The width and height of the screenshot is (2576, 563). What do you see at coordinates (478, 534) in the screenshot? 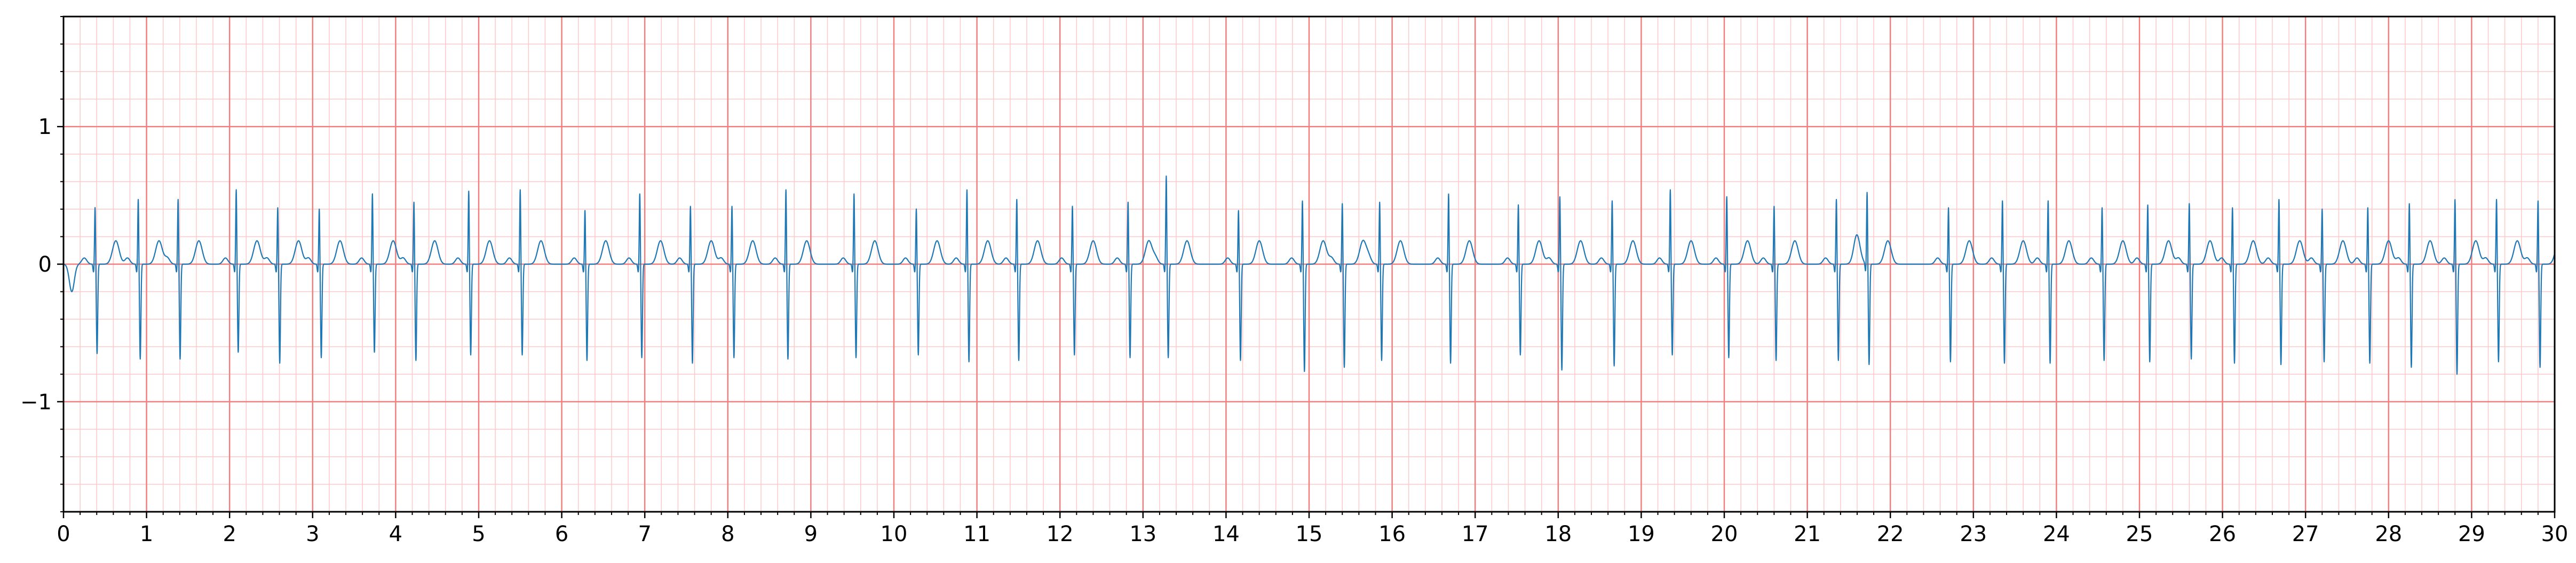
I see `x-tick-label: 5` at bounding box center [478, 534].